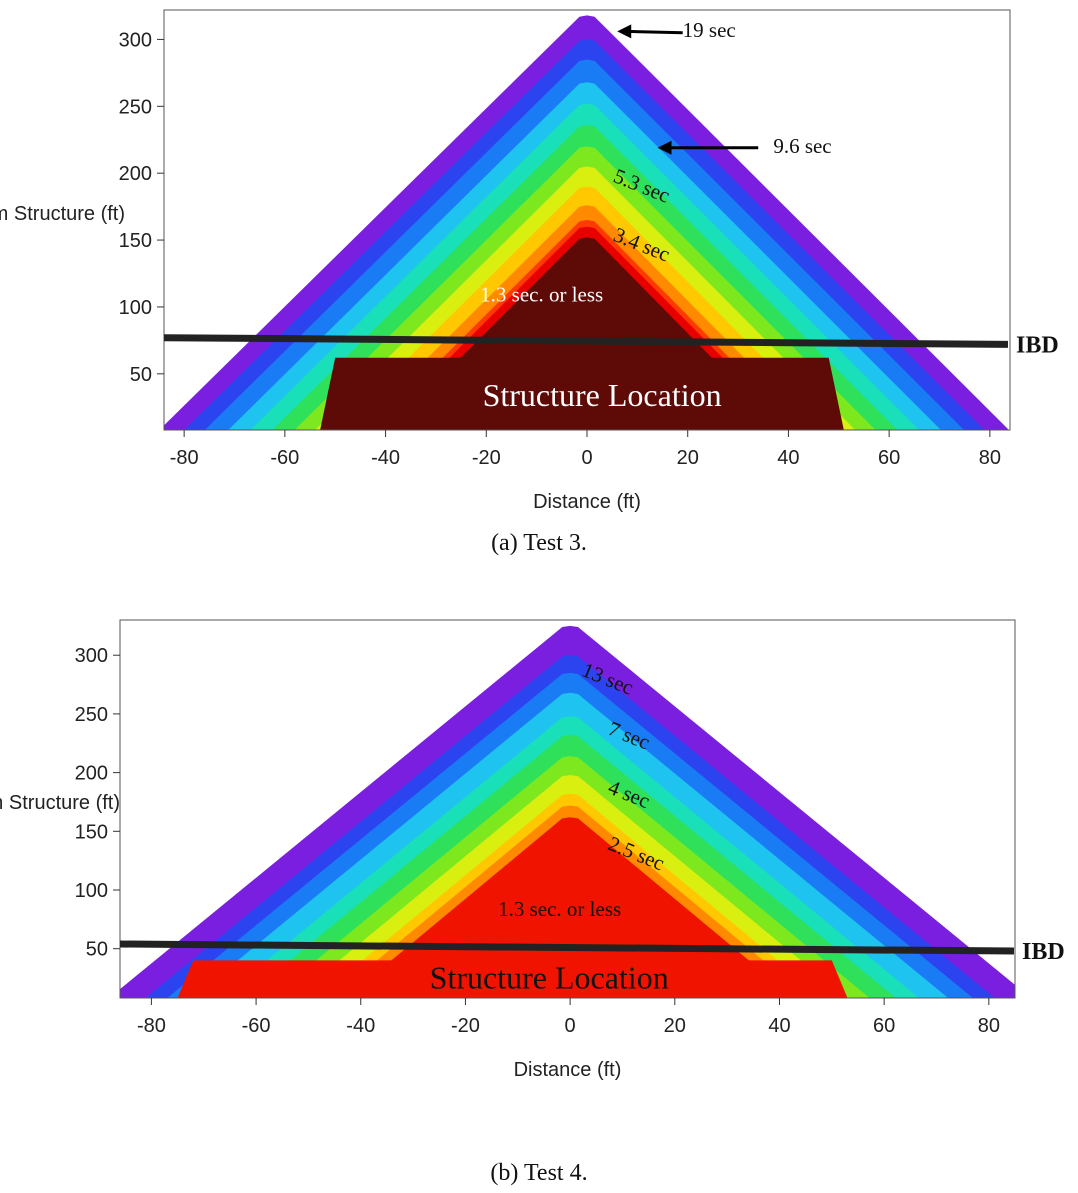  What do you see at coordinates (539, 1173) in the screenshot?
I see `caption-test-4: (b) Test 4.` at bounding box center [539, 1173].